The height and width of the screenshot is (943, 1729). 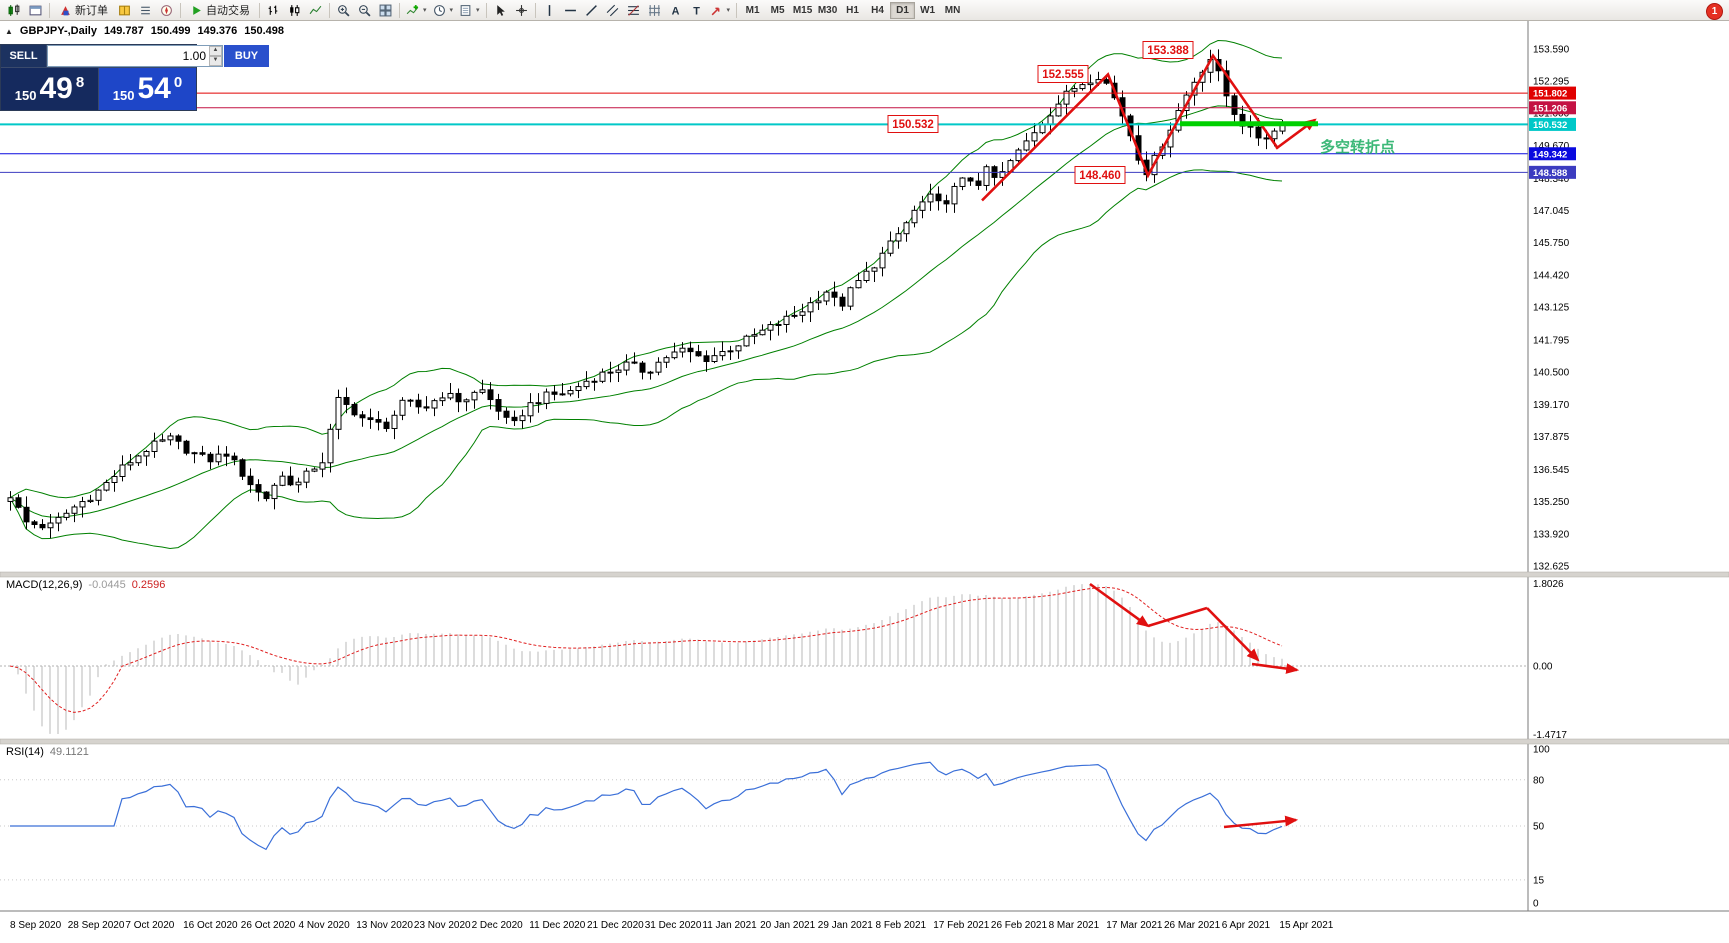 I want to click on indicators-button: ▾, so click(x=416, y=10).